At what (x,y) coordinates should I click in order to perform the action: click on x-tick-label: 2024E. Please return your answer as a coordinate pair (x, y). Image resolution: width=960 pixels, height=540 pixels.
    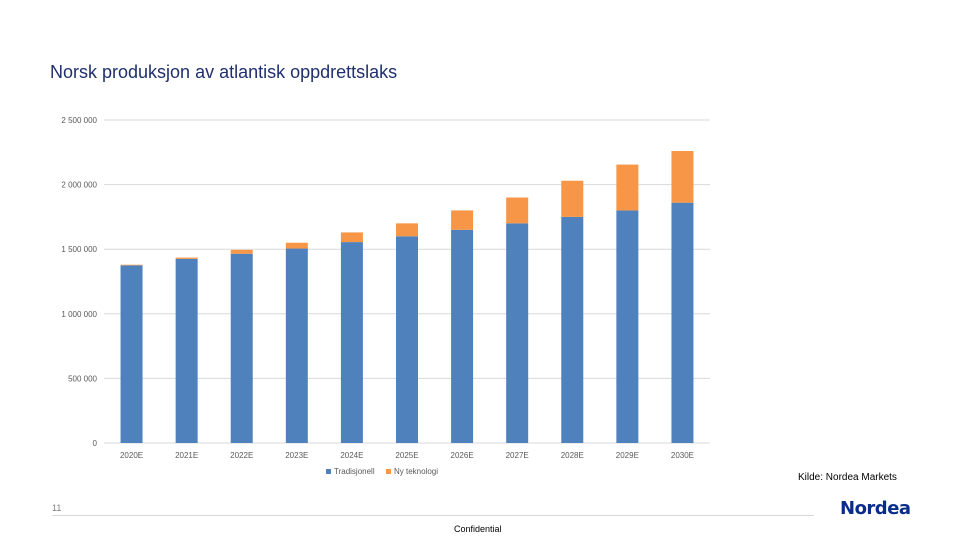
    Looking at the image, I should click on (351, 455).